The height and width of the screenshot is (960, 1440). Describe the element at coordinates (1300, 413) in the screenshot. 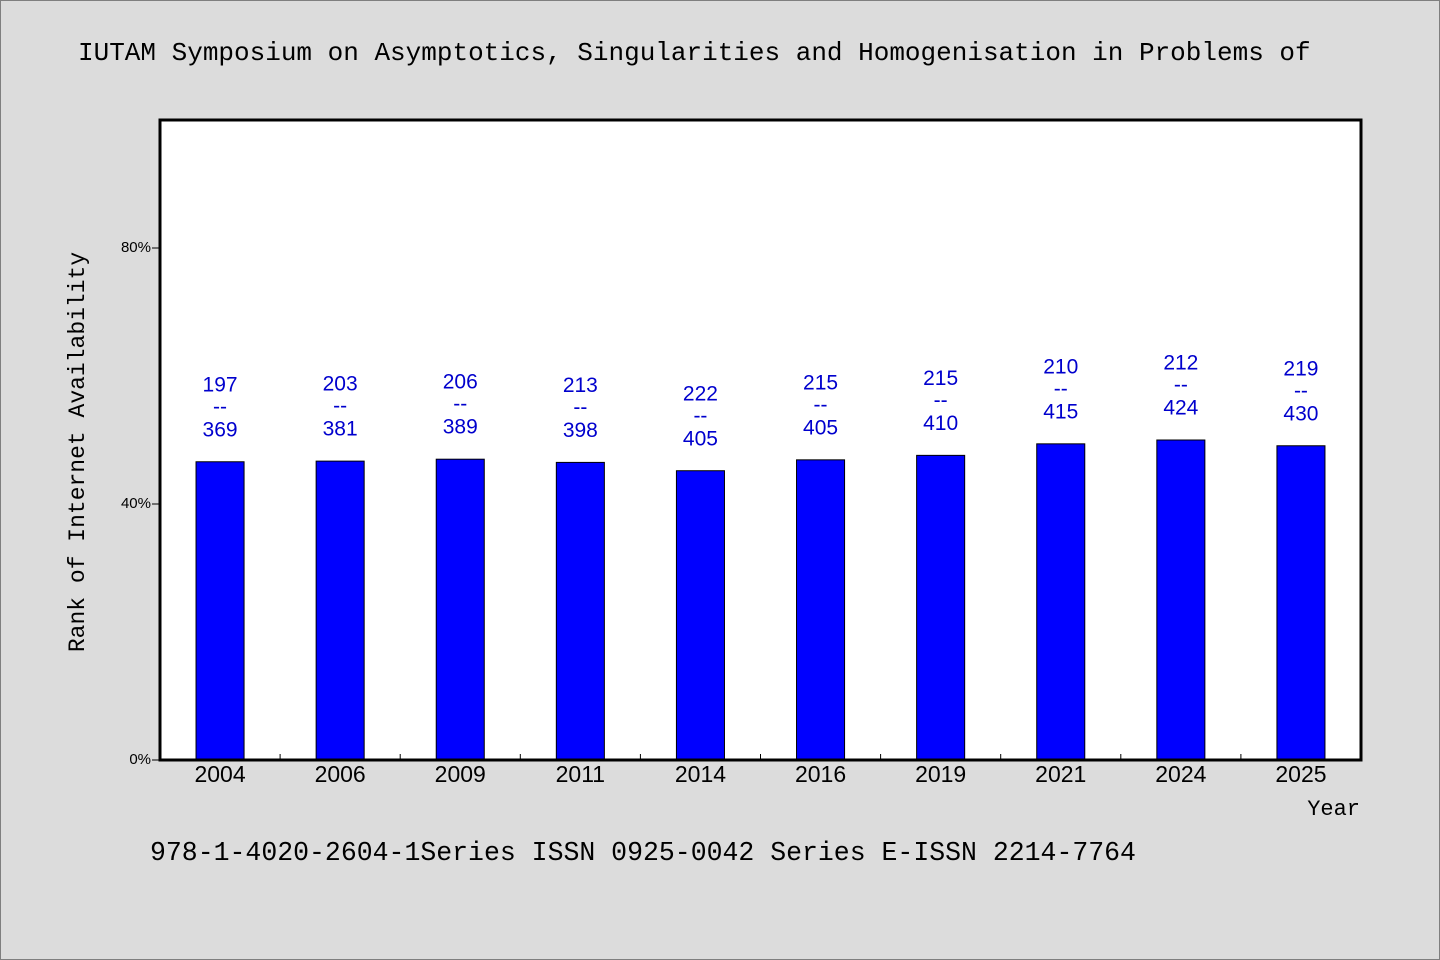

I see `data-label-total-2025: 430` at that location.